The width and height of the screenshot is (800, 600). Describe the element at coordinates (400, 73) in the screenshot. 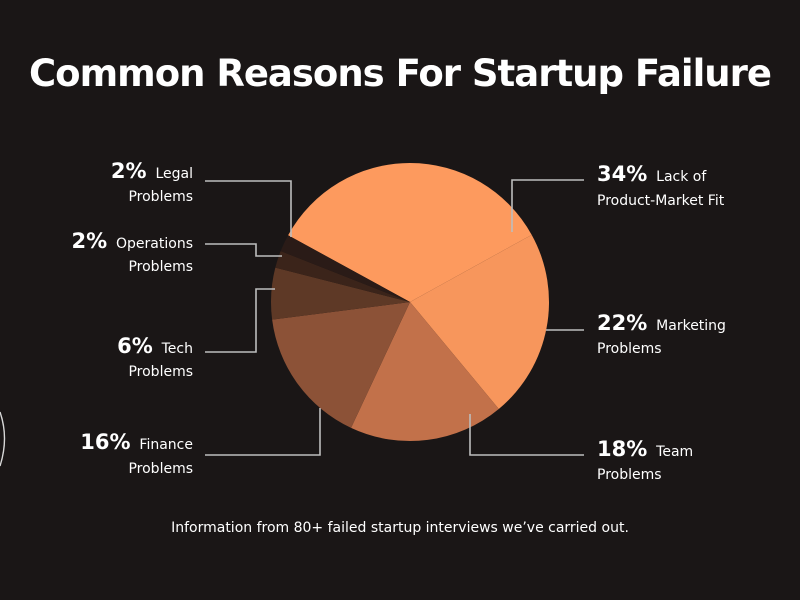

I see `chart-title: Common Reasons For Startup Failure` at that location.